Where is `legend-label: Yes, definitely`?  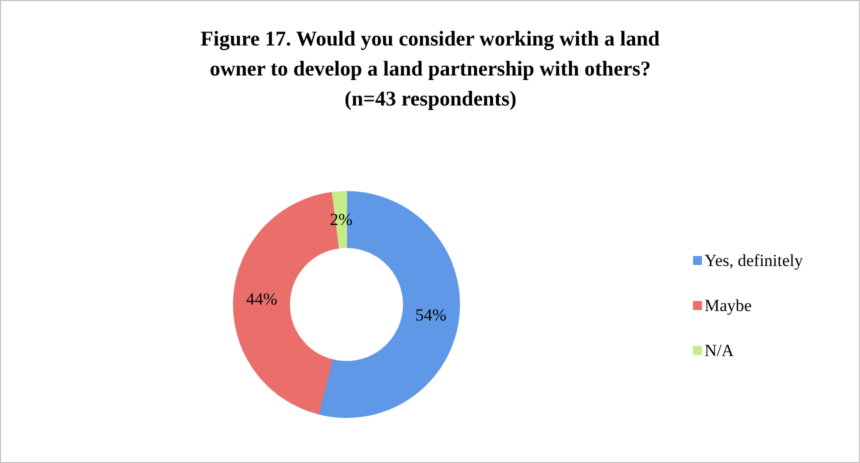
legend-label: Yes, definitely is located at coordinates (754, 260).